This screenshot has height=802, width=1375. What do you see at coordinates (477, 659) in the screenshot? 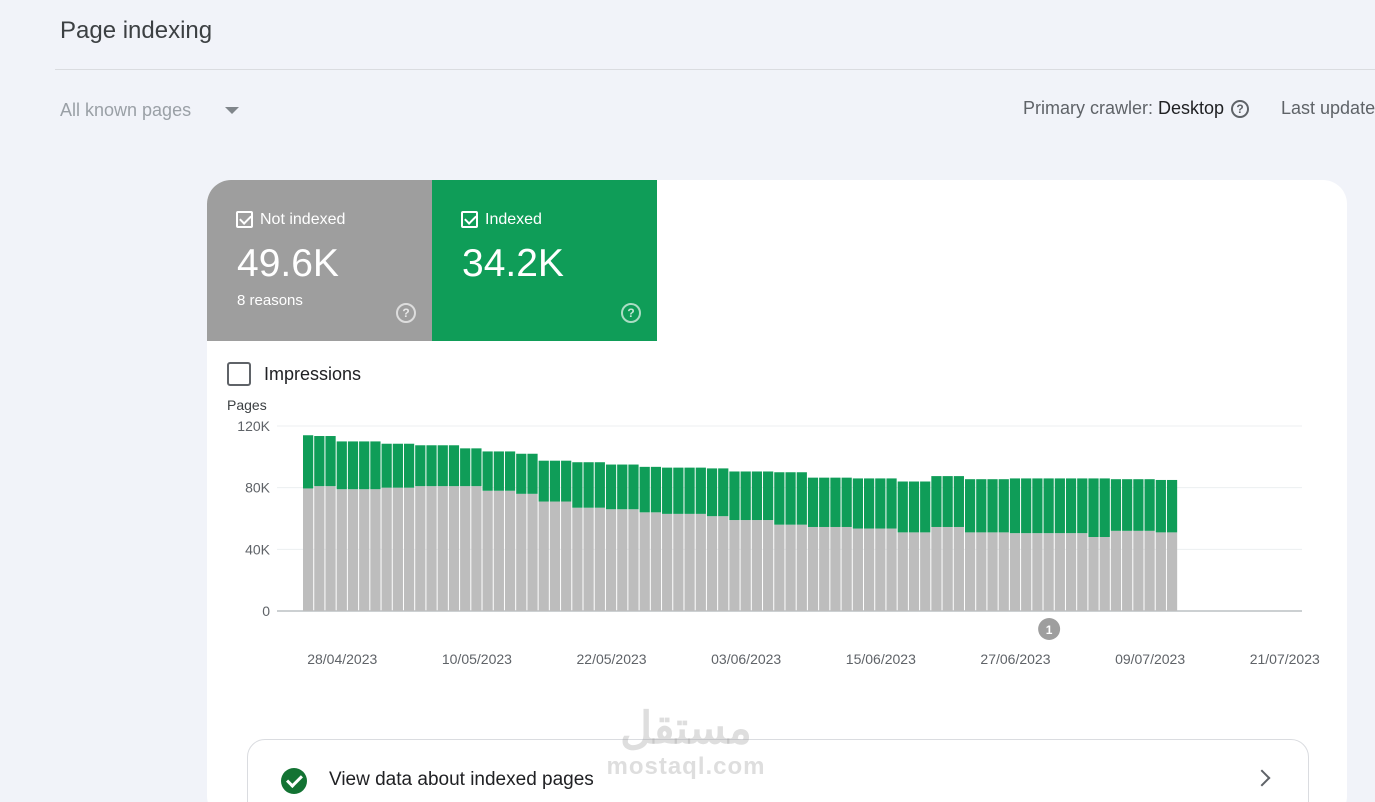
I see `x-tick-label: 10/05/2023` at bounding box center [477, 659].